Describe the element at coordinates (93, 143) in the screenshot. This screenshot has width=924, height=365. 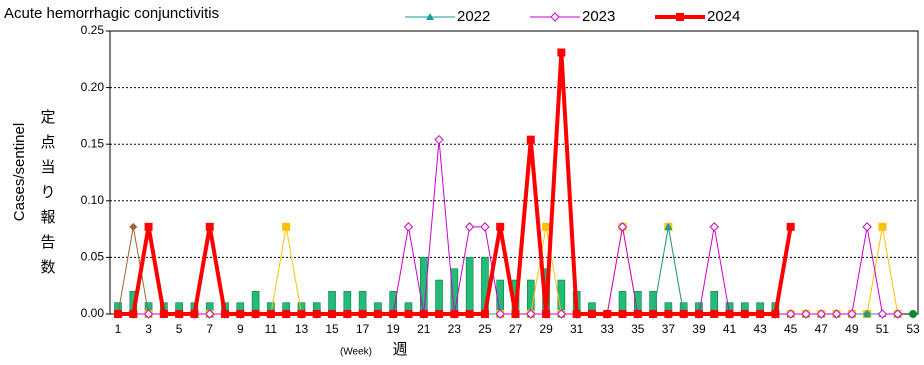
I see `y-tick-label: 0.15` at that location.